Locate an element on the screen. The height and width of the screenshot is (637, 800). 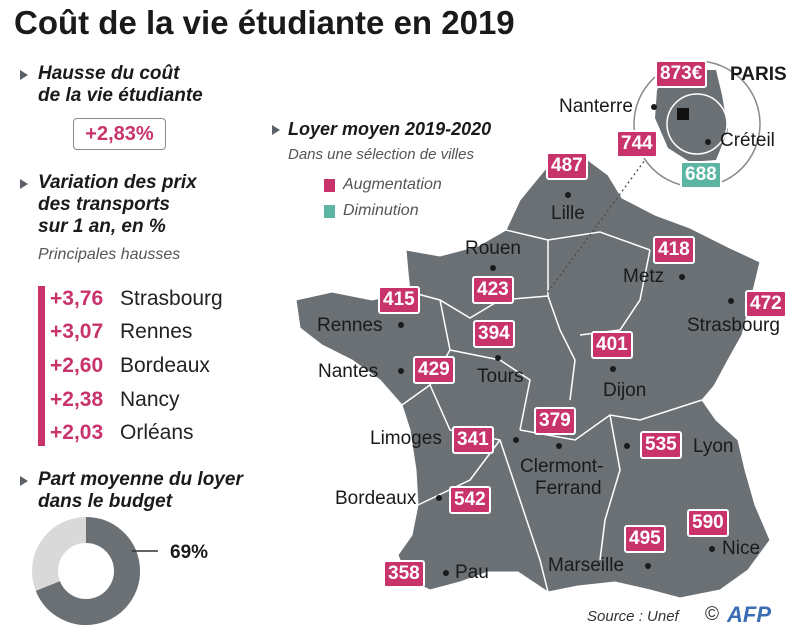
transport-bar-accent is located at coordinates (41, 366).